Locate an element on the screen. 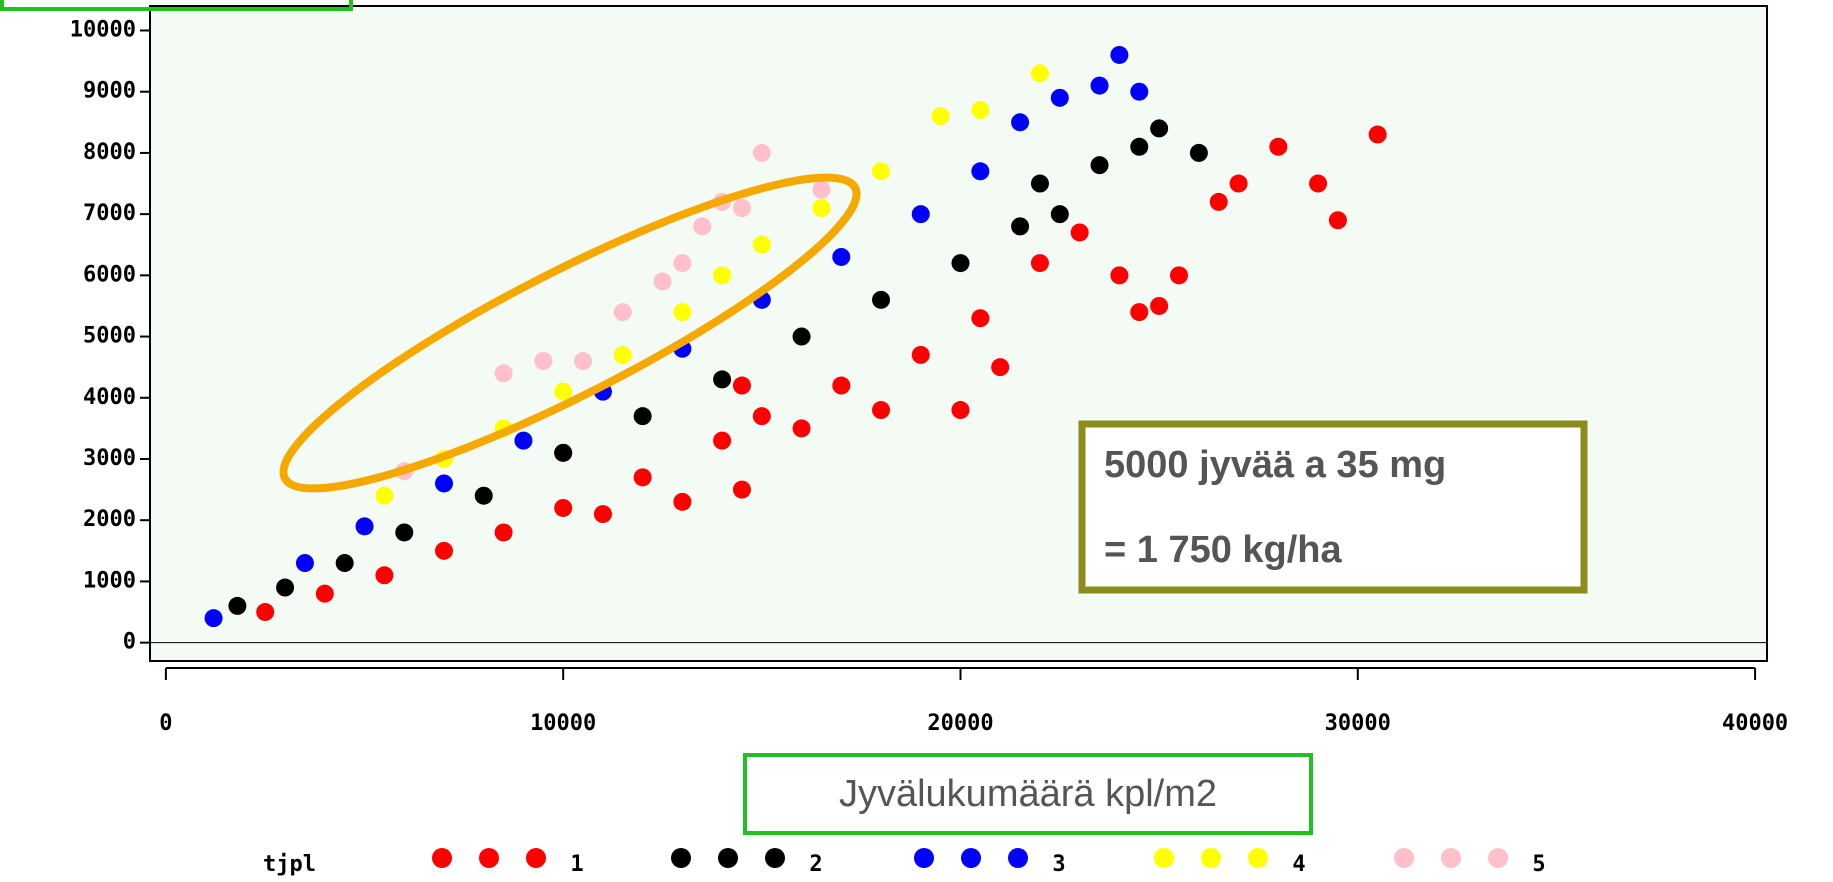 Image resolution: width=1833 pixels, height=882 pixels. y-tick-label: 9000 is located at coordinates (109, 91).